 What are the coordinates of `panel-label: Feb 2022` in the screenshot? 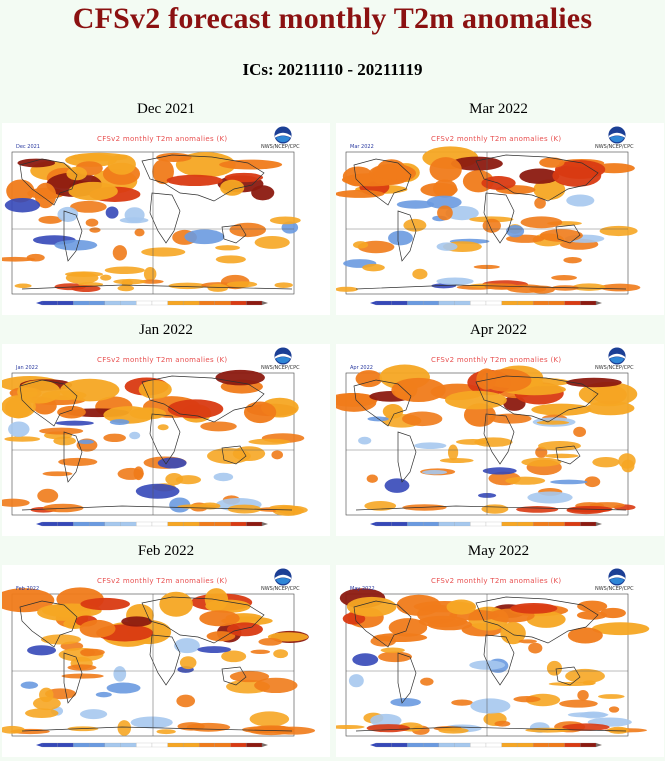 It's located at (166, 551).